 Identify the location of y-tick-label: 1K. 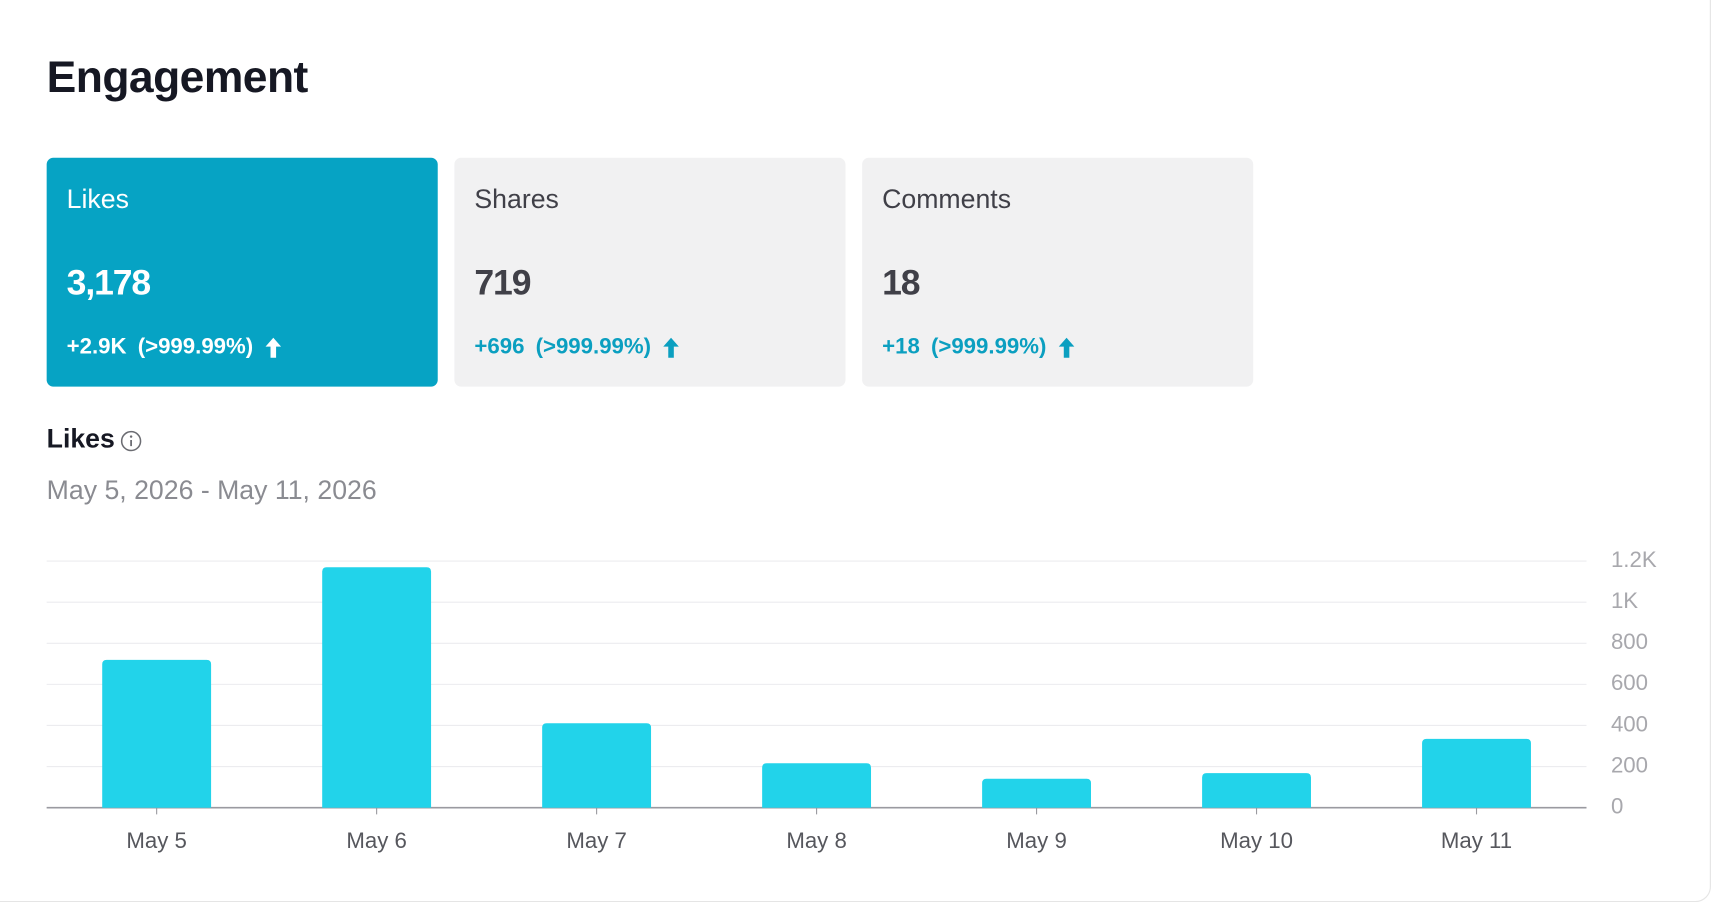
(1624, 600).